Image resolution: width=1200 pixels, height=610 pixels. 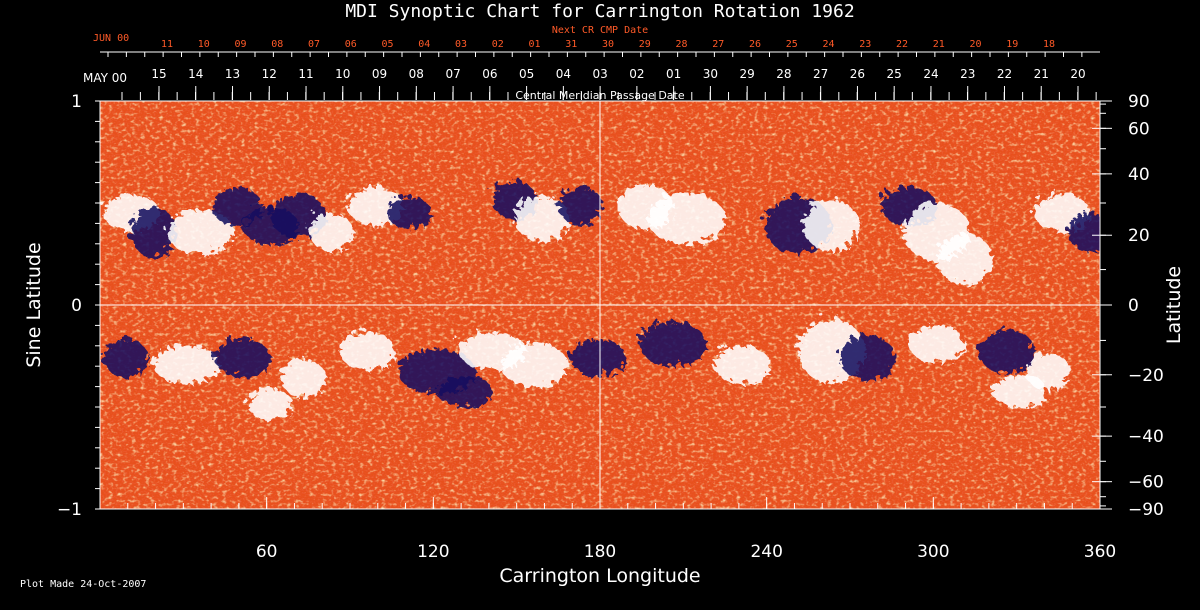 I want to click on date-axis-tick-label: 26, so click(x=857, y=74).